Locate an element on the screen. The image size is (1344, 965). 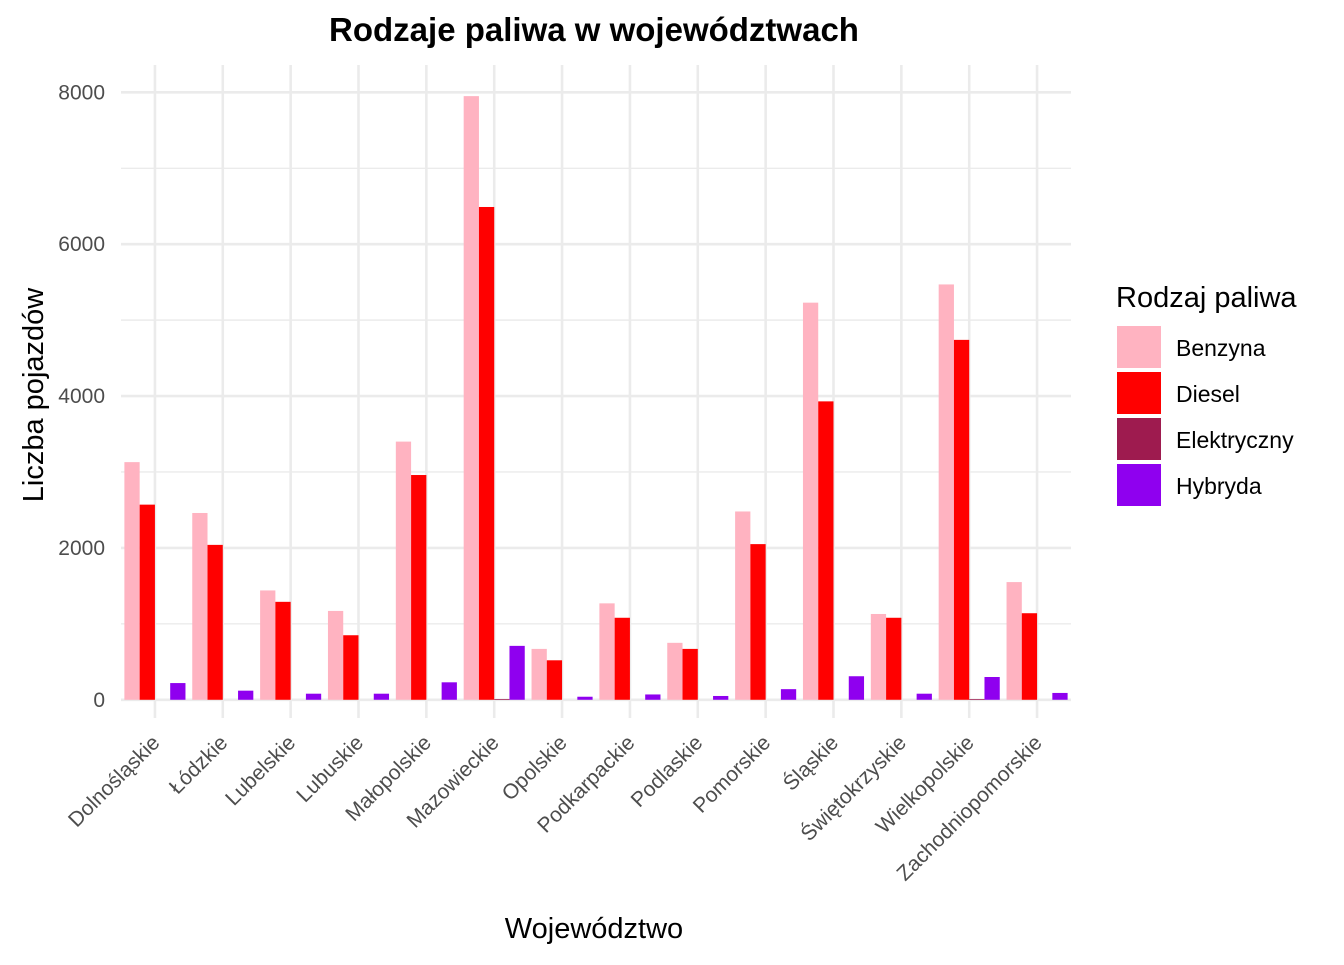
legend-items: Benzyna Diesel Elektryczny Hybryda is located at coordinates (1205, 416).